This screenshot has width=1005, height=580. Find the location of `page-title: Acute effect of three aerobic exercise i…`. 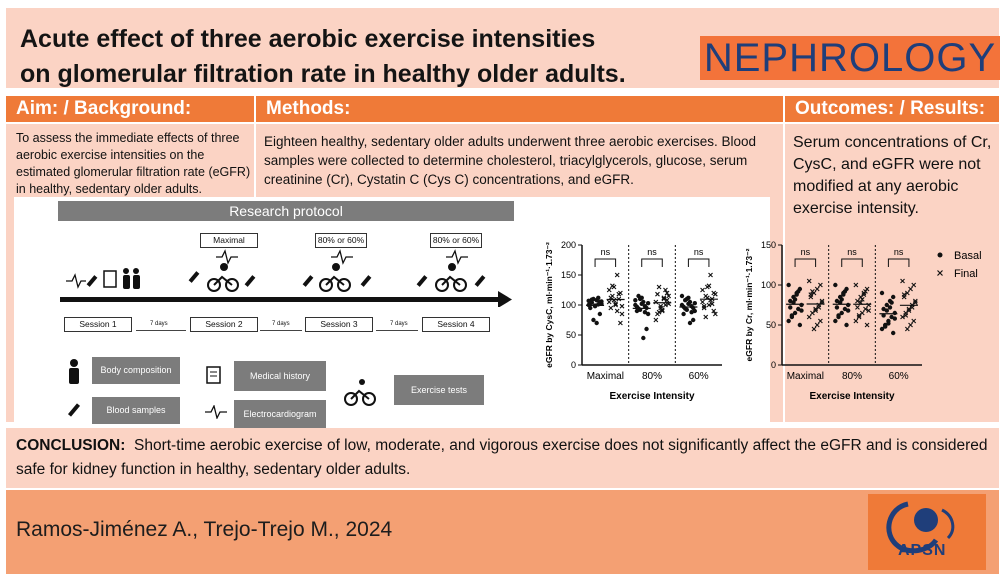

page-title: Acute effect of three aerobic exercise i… is located at coordinates (323, 57).